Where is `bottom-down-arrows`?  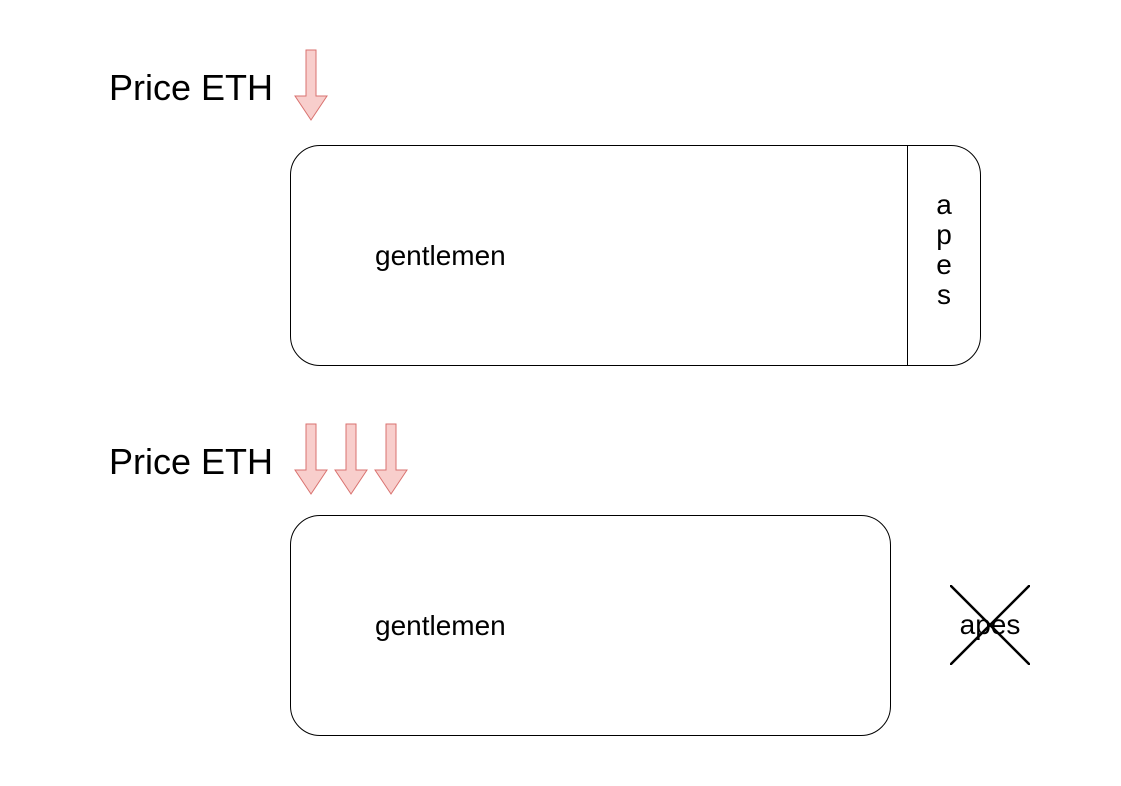
bottom-down-arrows is located at coordinates (351, 459).